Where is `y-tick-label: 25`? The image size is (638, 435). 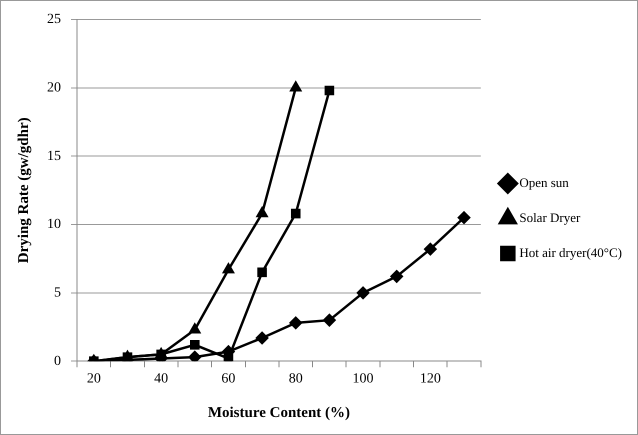 y-tick-label: 25 is located at coordinates (54, 20).